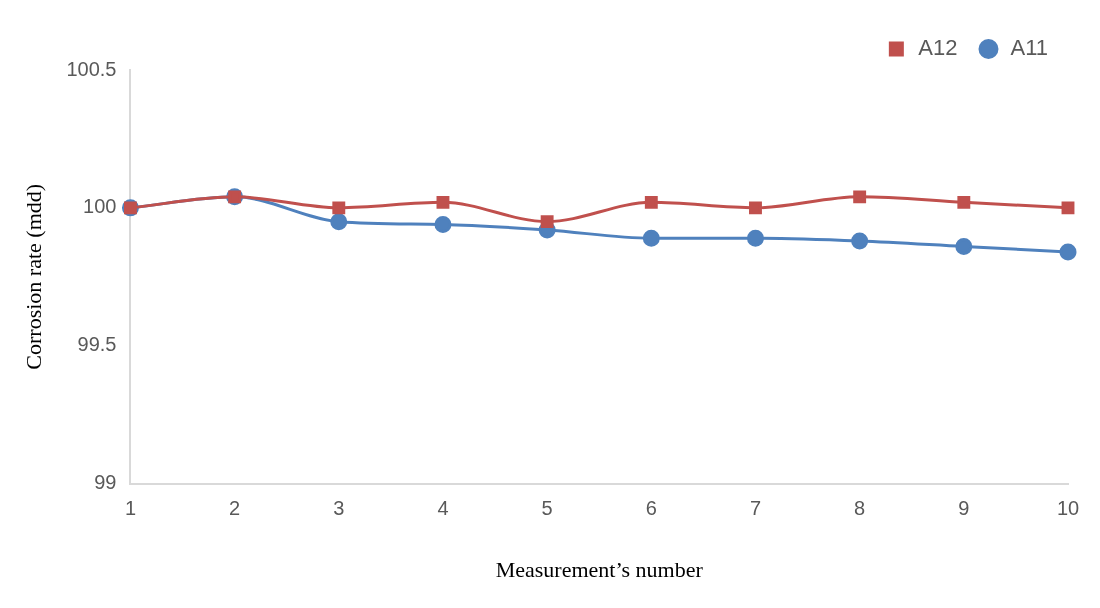  I want to click on x-tick-label: 7, so click(755, 508).